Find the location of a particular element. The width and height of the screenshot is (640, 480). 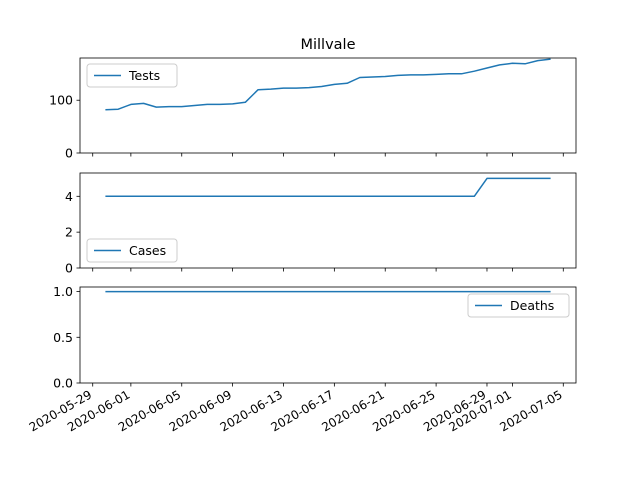

chart-title: Millvale is located at coordinates (327, 45).